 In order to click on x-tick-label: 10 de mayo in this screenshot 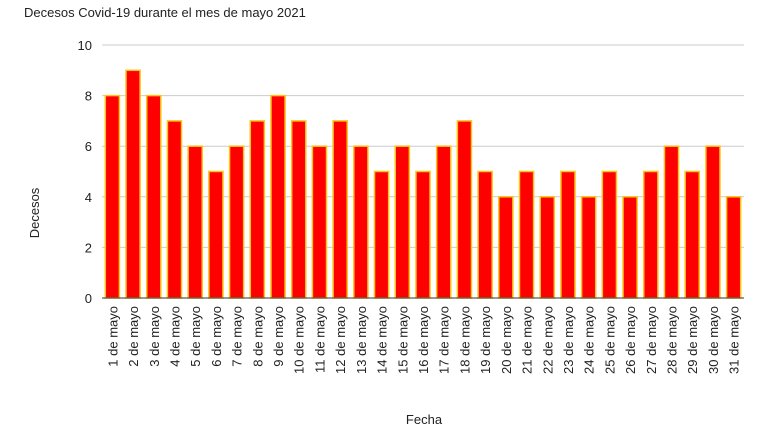, I will do `click(299, 340)`.